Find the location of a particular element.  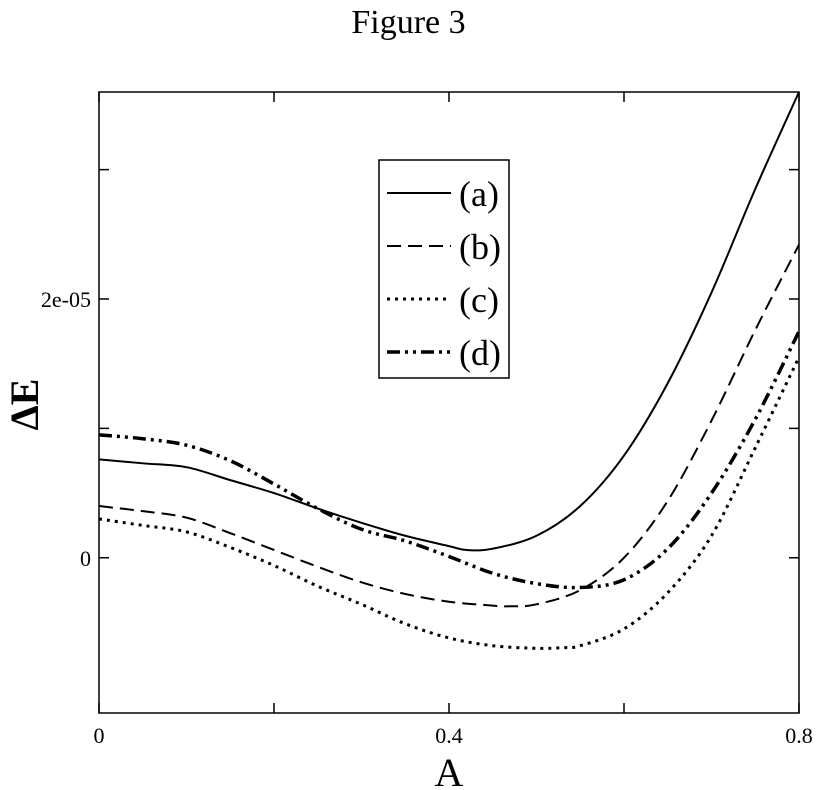

legend-label: (d) is located at coordinates (480, 353).